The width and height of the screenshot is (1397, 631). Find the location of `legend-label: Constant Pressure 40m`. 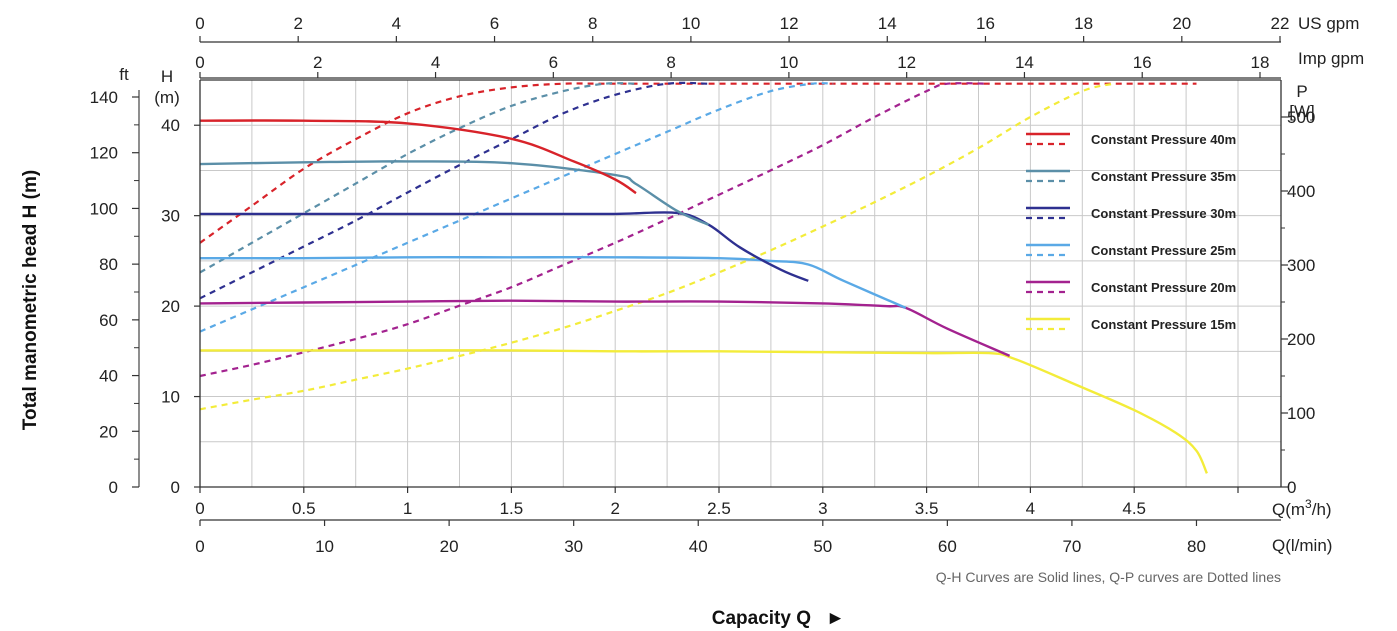

legend-label: Constant Pressure 40m is located at coordinates (1163, 139).